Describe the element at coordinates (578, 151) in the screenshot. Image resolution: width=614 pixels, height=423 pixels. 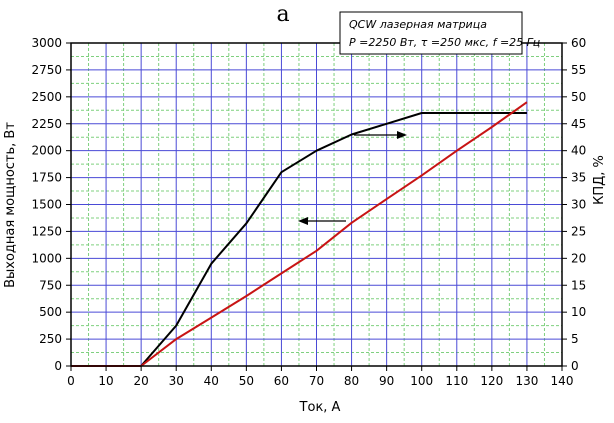
I see `y-right-tick-label: 40` at that location.